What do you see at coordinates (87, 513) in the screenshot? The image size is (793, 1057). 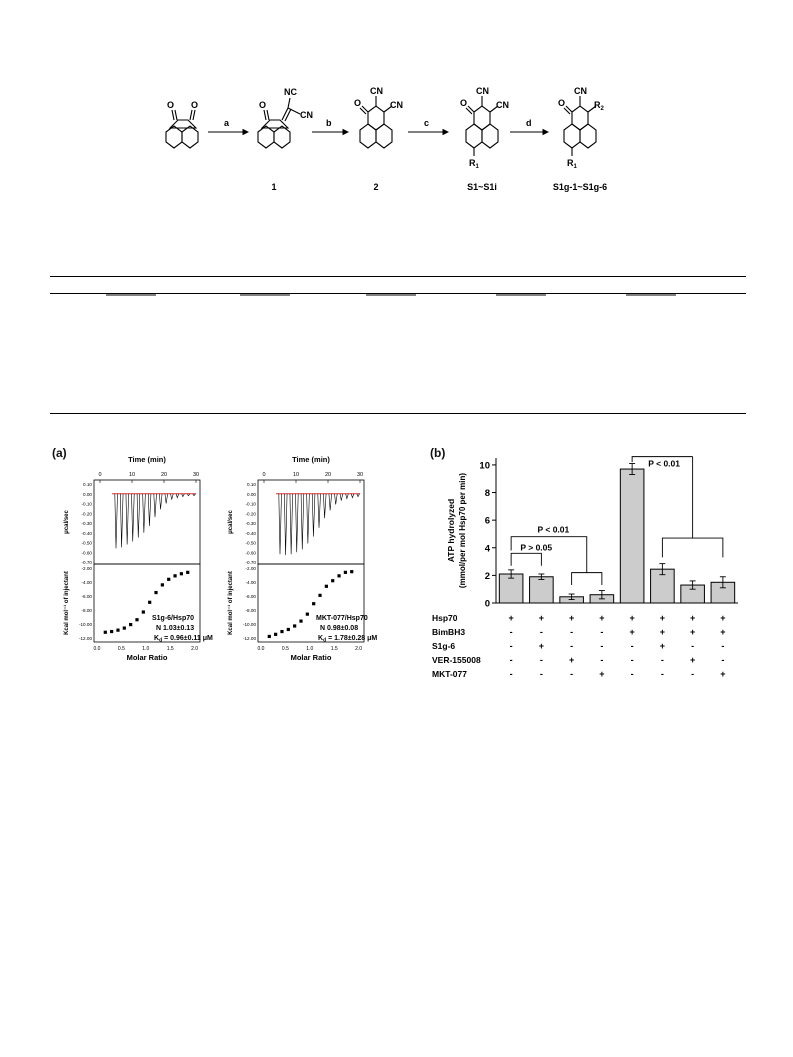 I see `power-tick-label: -0.20` at bounding box center [87, 513].